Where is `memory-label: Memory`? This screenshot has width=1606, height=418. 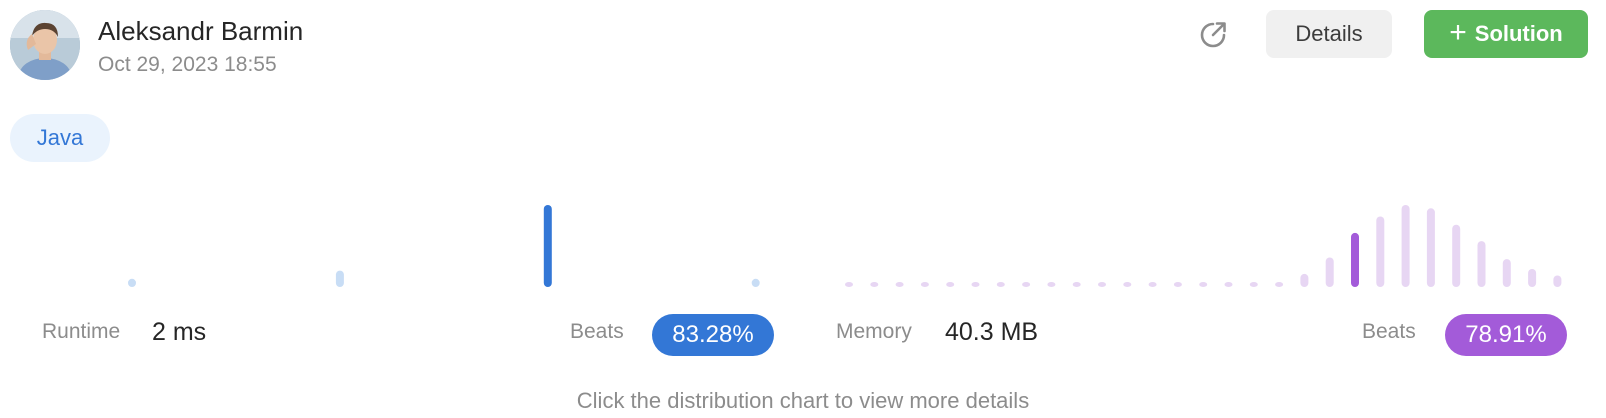 memory-label: Memory is located at coordinates (874, 331).